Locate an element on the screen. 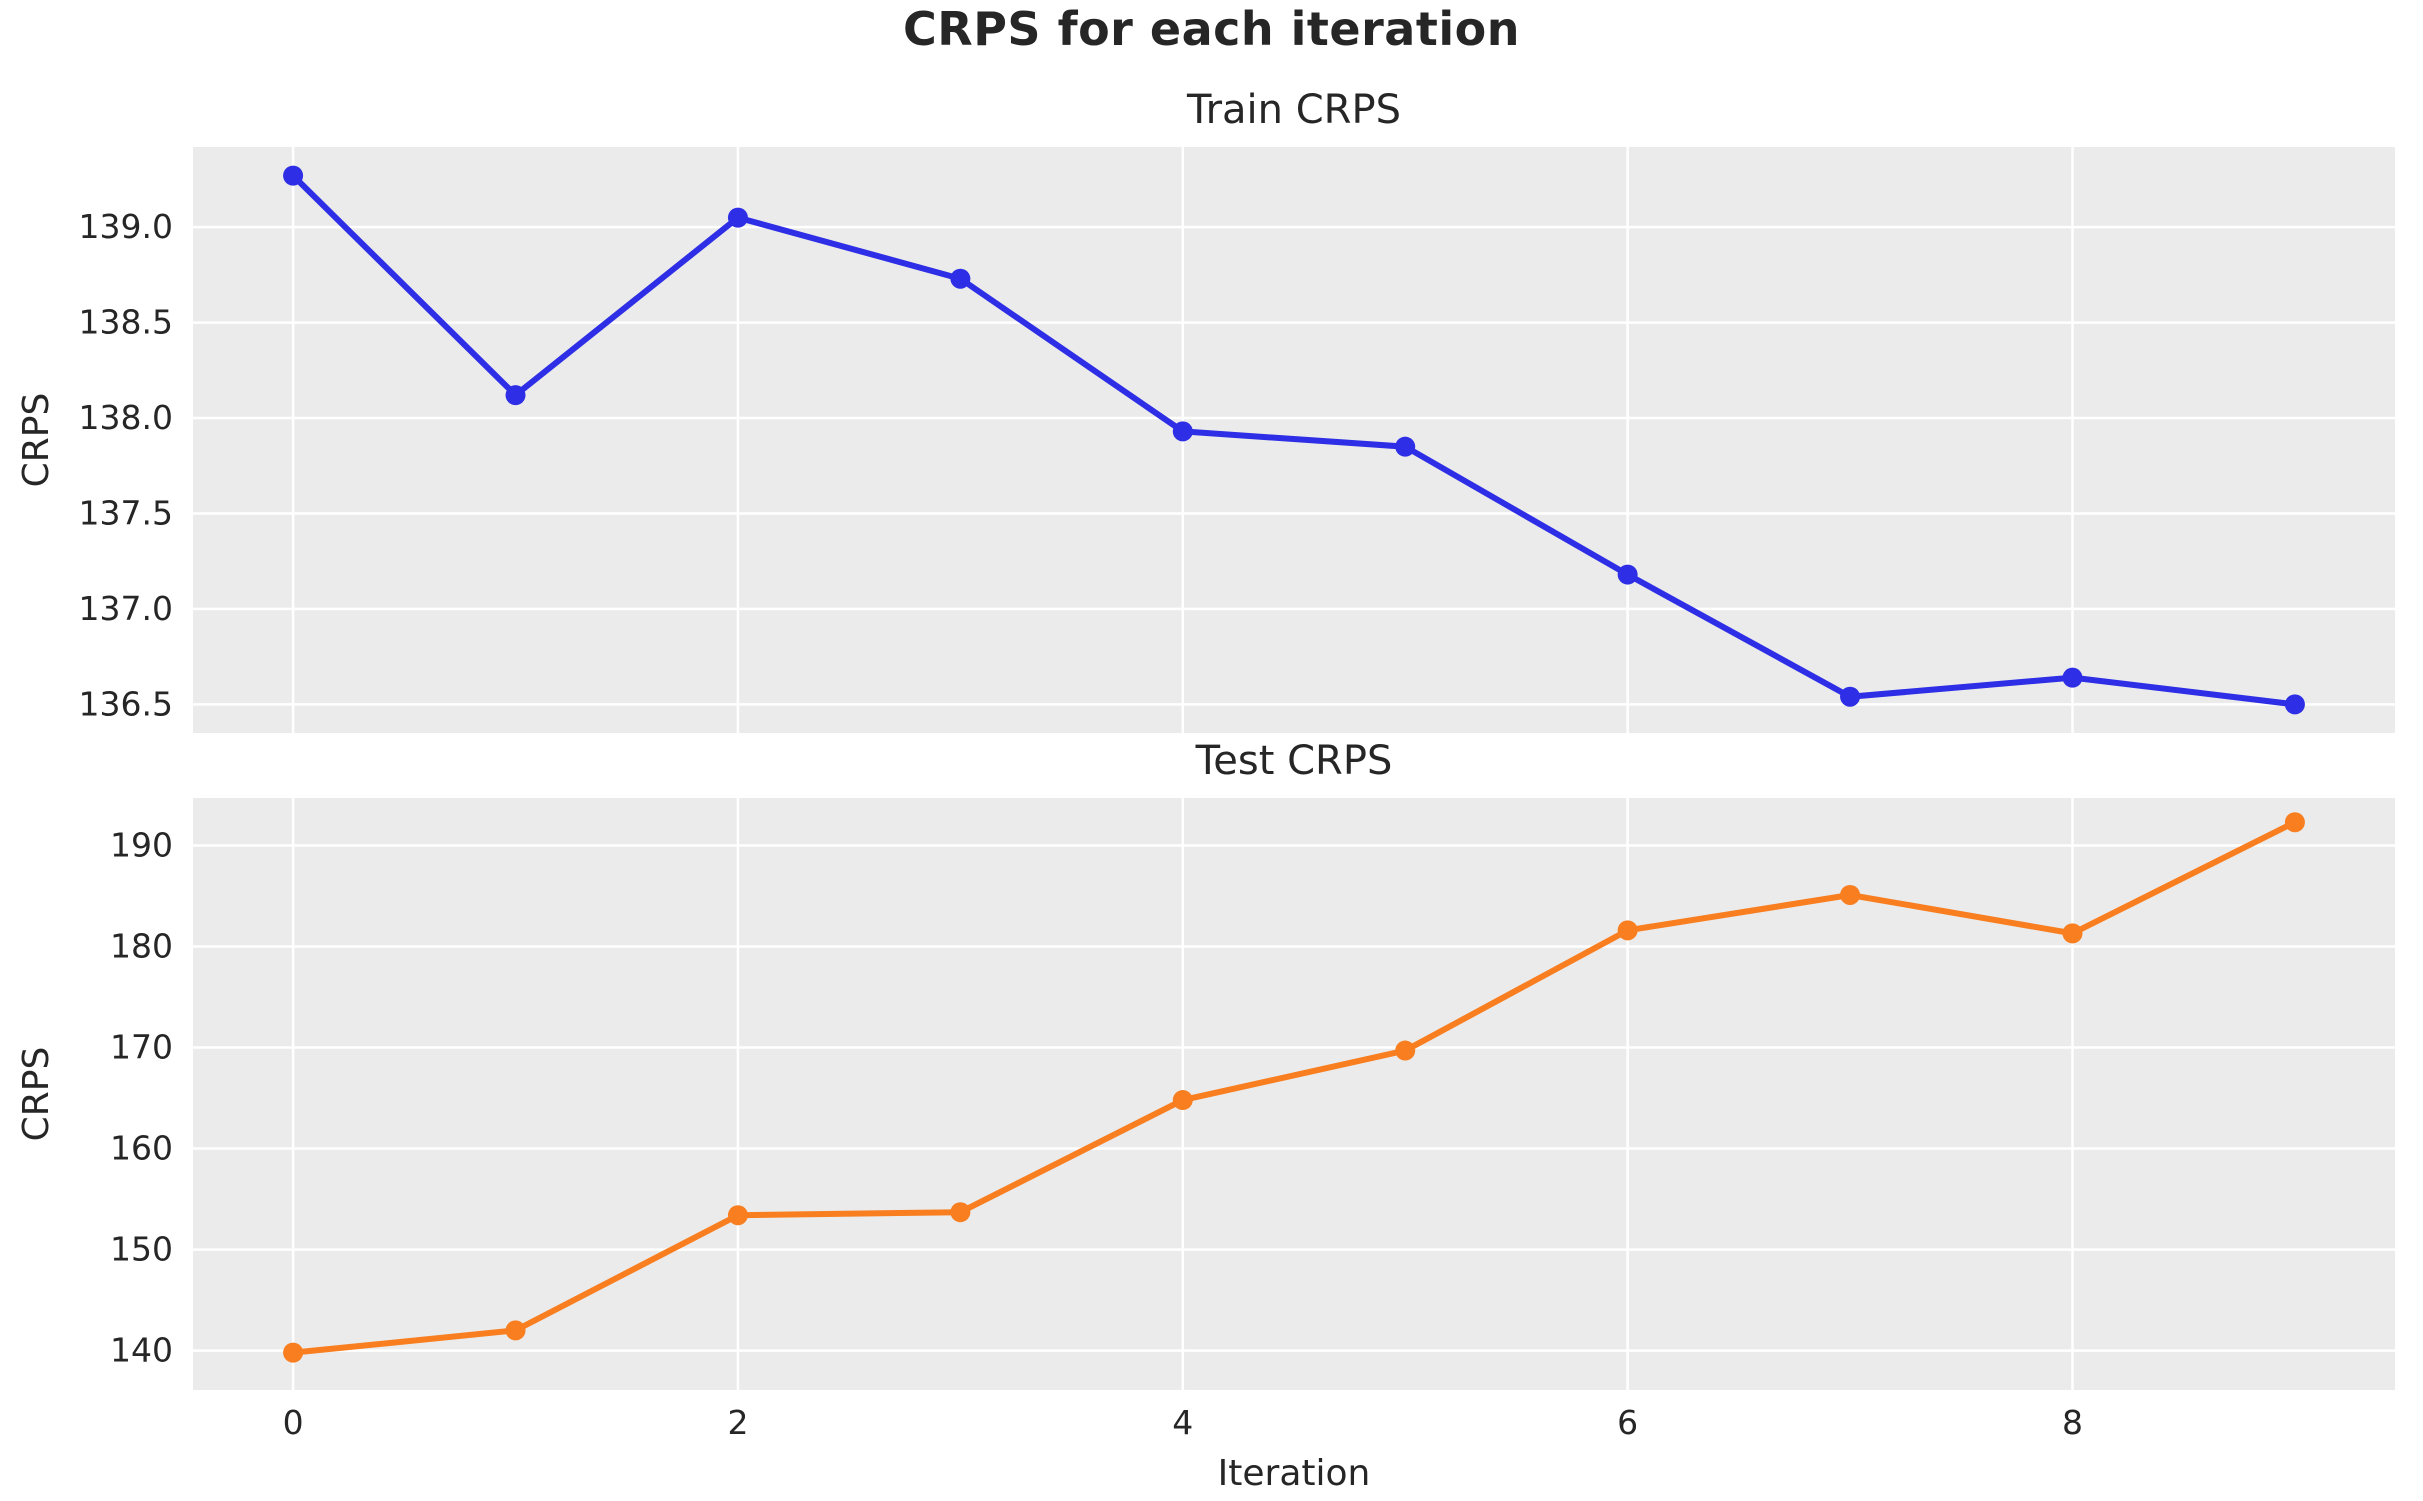 The width and height of the screenshot is (2423, 1501). test-crps-xtick-label: 2 is located at coordinates (737, 1422).